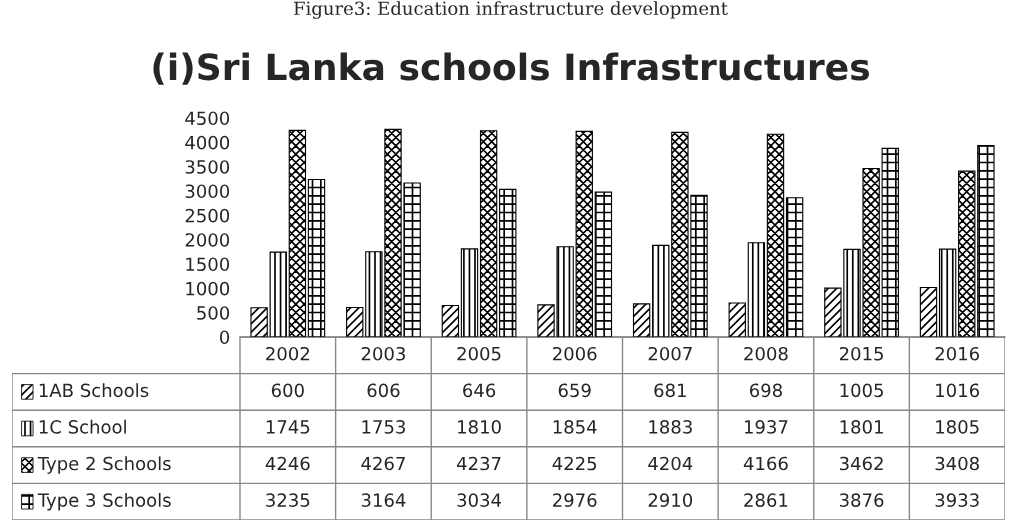 The width and height of the screenshot is (1021, 524). Describe the element at coordinates (82, 426) in the screenshot. I see `legend-label: 1C School` at that location.